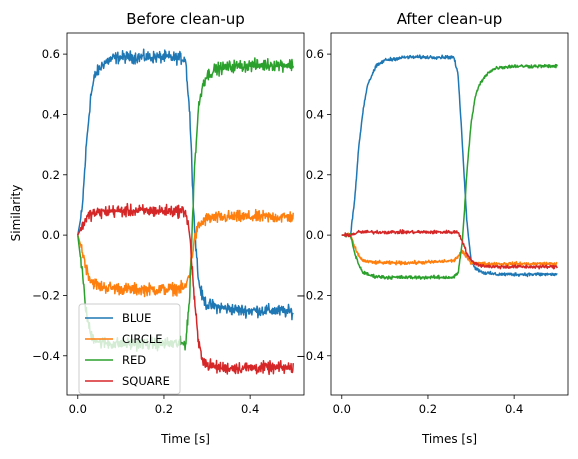  I want to click on y-axis-label-before: Similarity, so click(16, 213).